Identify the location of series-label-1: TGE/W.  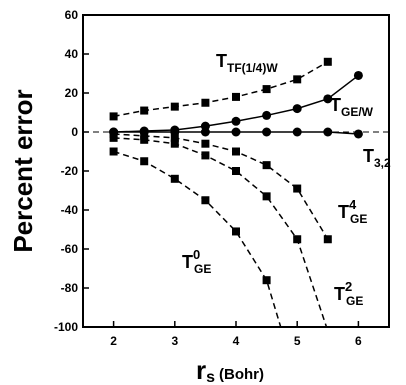
(352, 107).